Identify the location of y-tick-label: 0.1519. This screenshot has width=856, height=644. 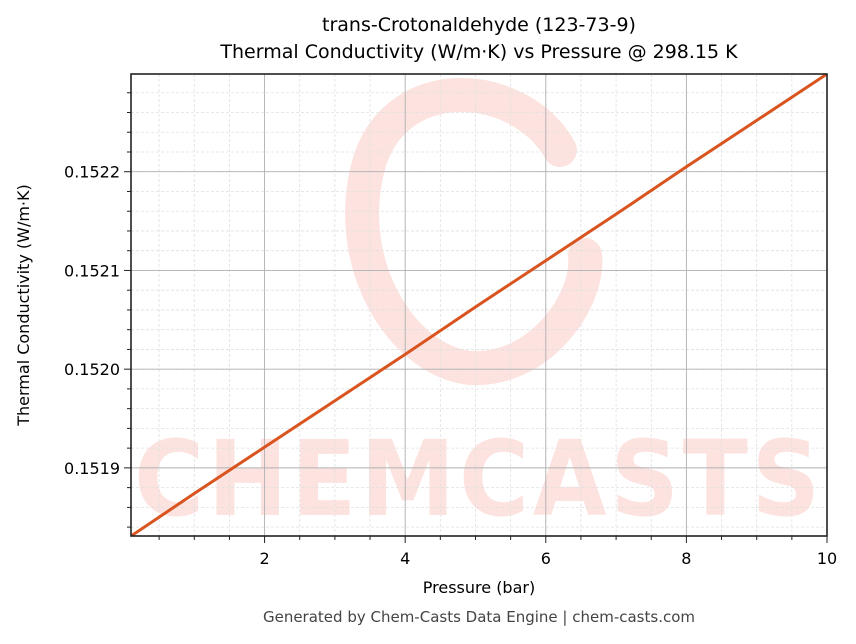
(92, 468).